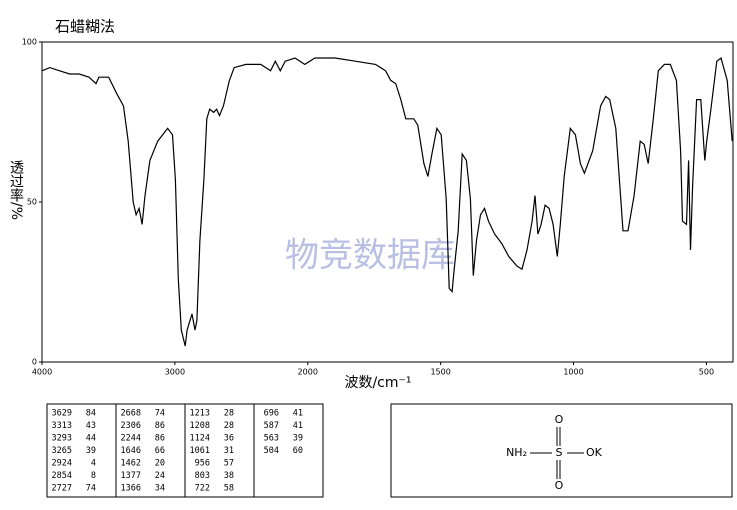 The height and width of the screenshot is (510, 737). Describe the element at coordinates (160, 476) in the screenshot. I see `peak-transmittance: 24` at that location.